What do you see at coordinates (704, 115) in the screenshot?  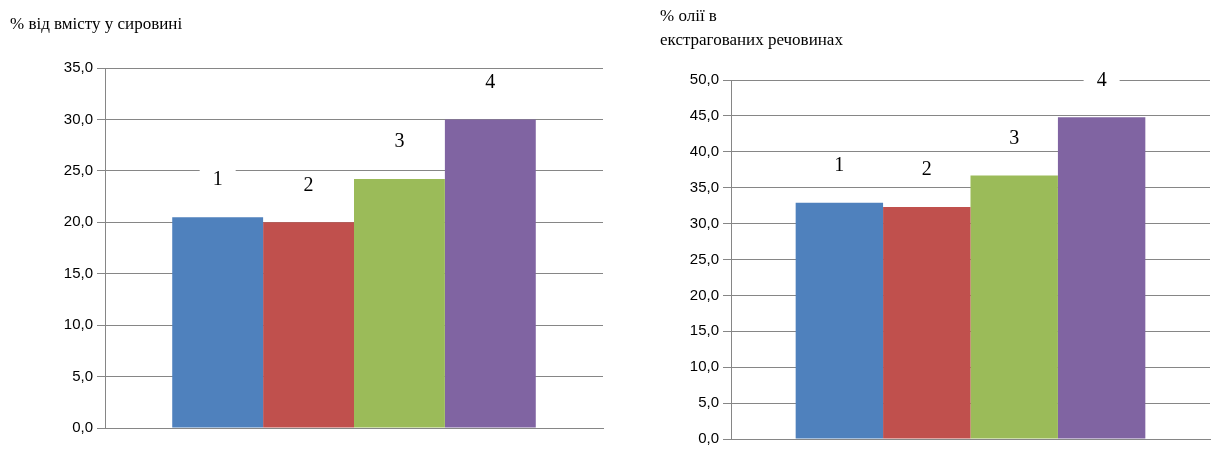 I see `y-tick-label: 45,0` at bounding box center [704, 115].